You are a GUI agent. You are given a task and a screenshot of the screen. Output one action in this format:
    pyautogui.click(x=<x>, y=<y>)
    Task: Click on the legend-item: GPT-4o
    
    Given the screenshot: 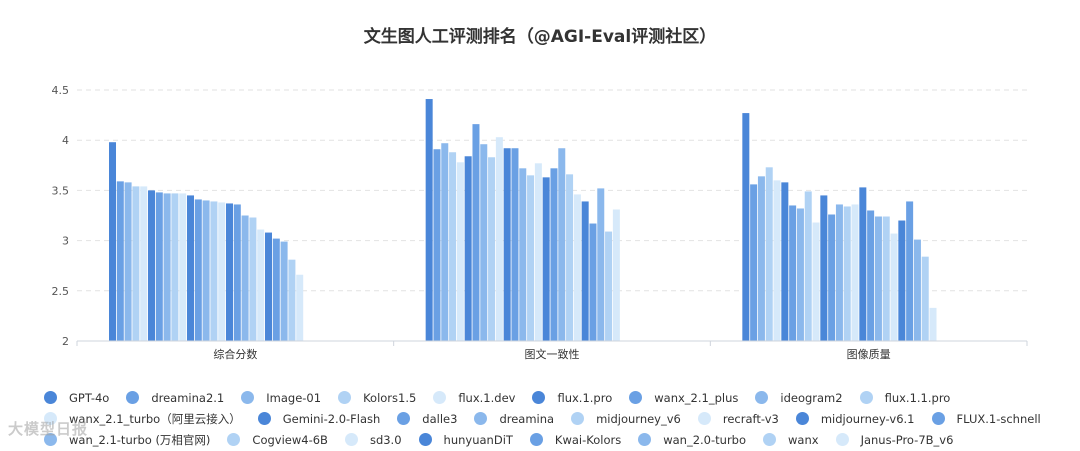 What is the action you would take?
    pyautogui.click(x=76, y=398)
    